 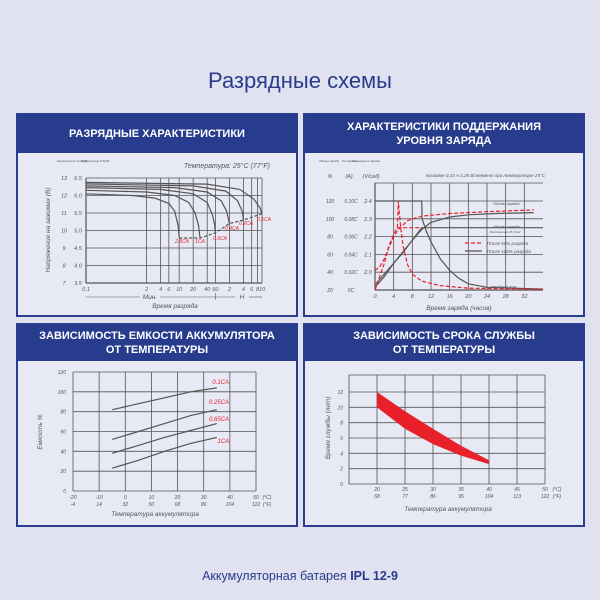 What do you see at coordinates (444, 343) in the screenshot?
I see `panel-title: ЗАВИСИМОСТЬ СРОКА СЛУЖБЫ ОТ ТЕМПЕРАТУРЫ` at bounding box center [444, 343].